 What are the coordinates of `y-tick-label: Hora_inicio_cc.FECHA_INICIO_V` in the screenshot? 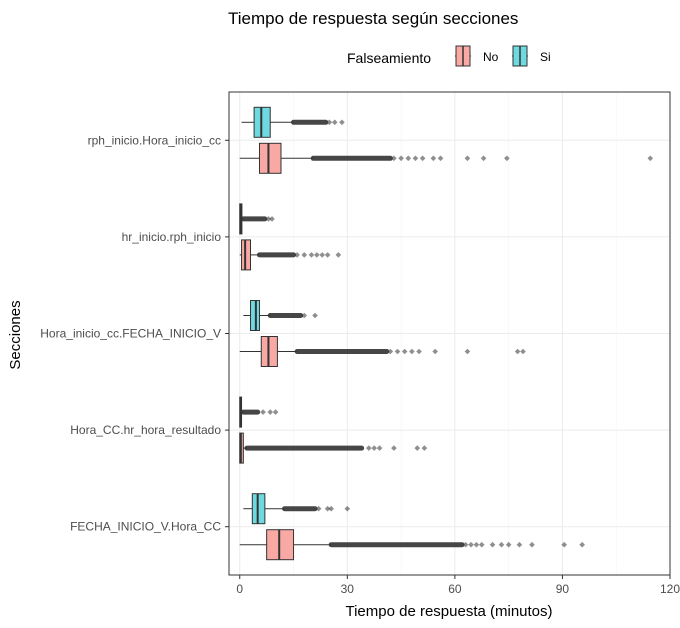 It's located at (130, 334).